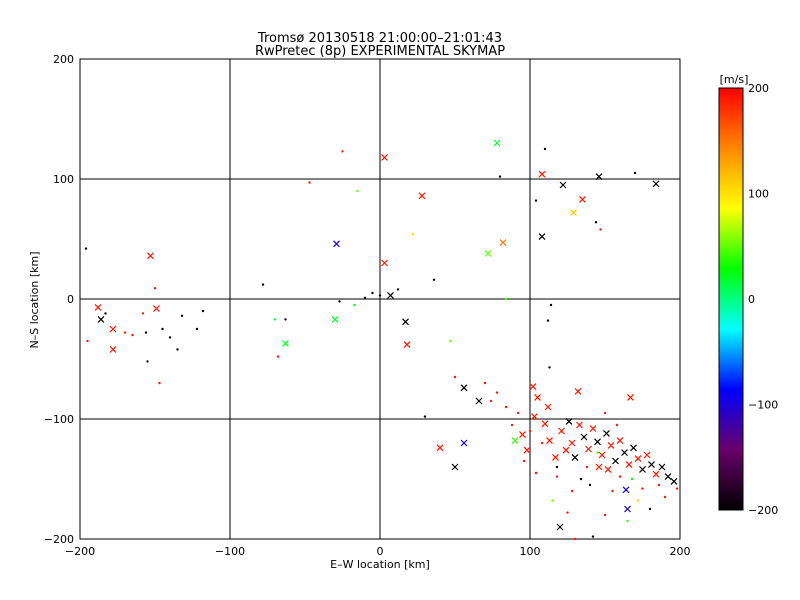 Image resolution: width=800 pixels, height=600 pixels. Describe the element at coordinates (380, 564) in the screenshot. I see `x-axis-label: E–W location [km]` at that location.